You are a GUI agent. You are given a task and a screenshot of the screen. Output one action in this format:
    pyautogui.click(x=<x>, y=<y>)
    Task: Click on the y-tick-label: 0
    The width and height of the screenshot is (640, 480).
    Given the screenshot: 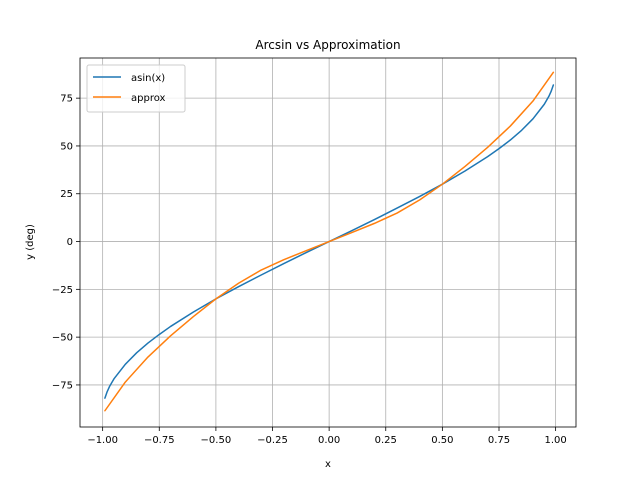 What is the action you would take?
    pyautogui.click(x=70, y=242)
    